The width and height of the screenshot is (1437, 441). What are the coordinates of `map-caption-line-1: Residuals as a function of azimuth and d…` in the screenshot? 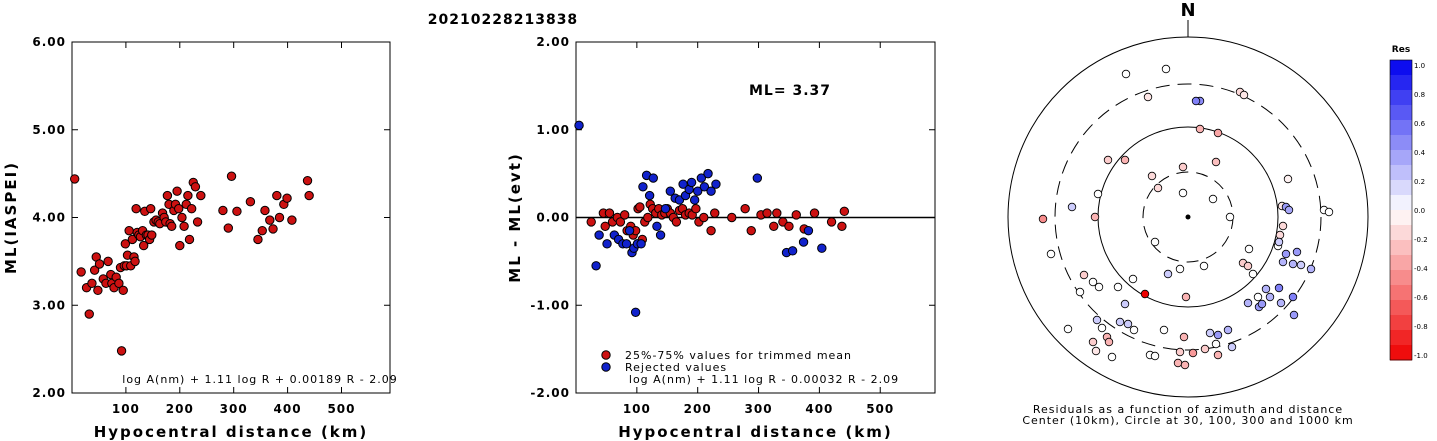 It's located at (1188, 409).